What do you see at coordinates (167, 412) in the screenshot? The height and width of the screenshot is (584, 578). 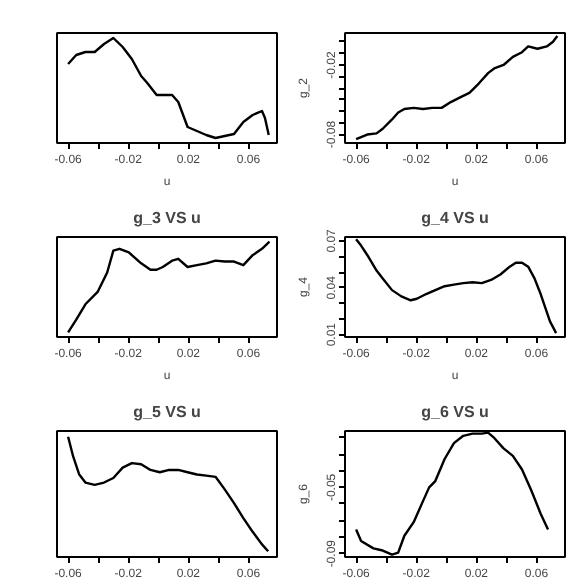 I see `chart-title: g_5 VS u` at bounding box center [167, 412].